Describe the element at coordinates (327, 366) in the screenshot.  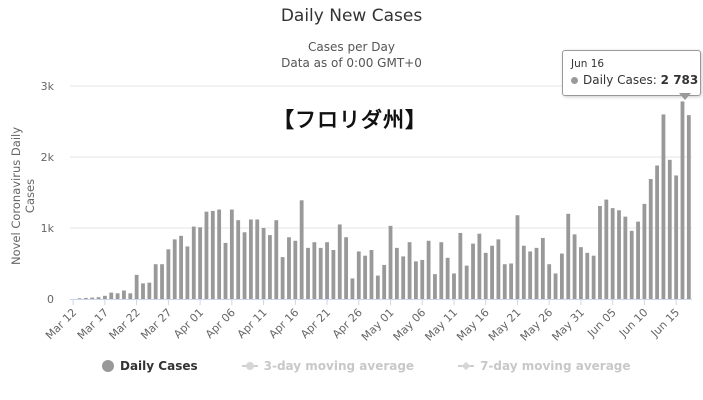
I see `legend-item-3-day-average: 3-day moving average` at that location.